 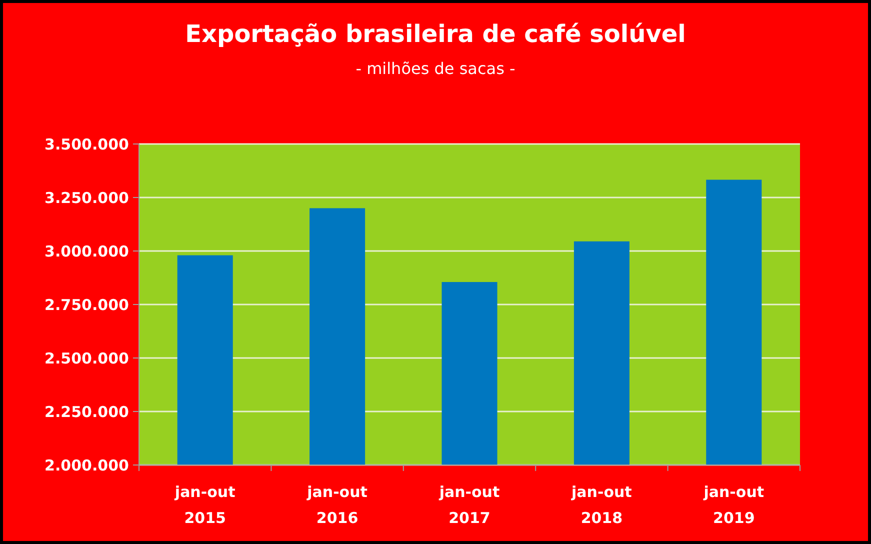 I want to click on y-tick-label: 2.250.000, so click(x=86, y=411).